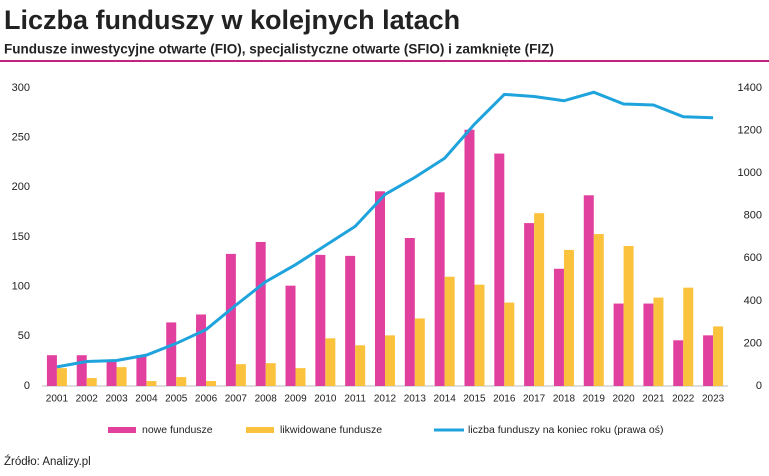 This screenshot has height=476, width=769. Describe the element at coordinates (87, 399) in the screenshot. I see `x-tick-label: 2002` at that location.